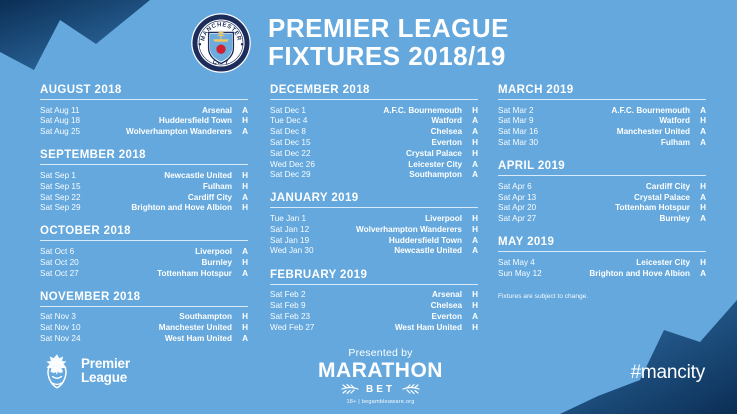 This screenshot has height=414, width=737. Describe the element at coordinates (374, 132) in the screenshot. I see `fixture-row: Sat Dec 8 Chelsea A` at that location.